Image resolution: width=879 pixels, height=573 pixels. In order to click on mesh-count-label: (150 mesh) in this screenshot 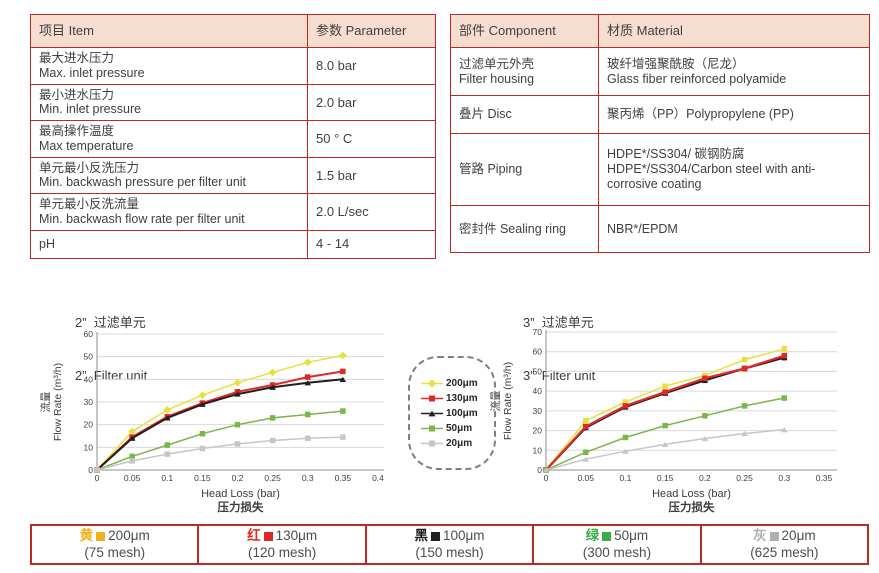, I will do `click(449, 552)`.